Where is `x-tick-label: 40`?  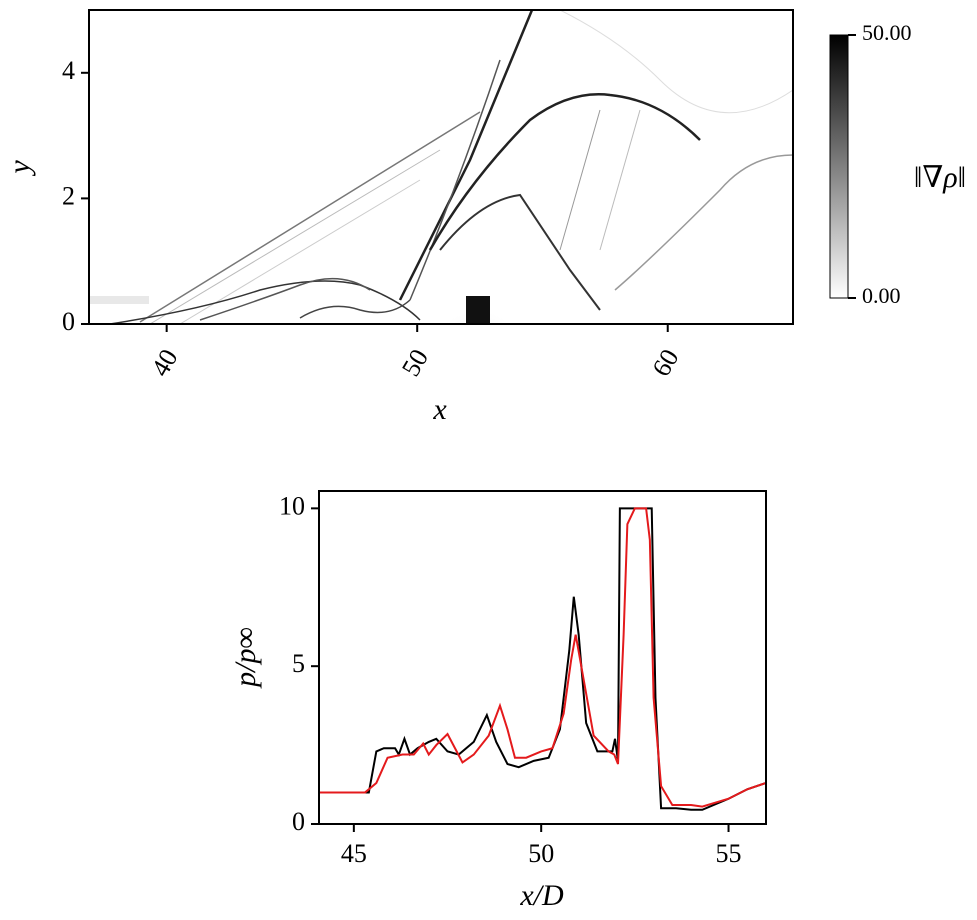
x-tick-label: 40 is located at coordinates (164, 362).